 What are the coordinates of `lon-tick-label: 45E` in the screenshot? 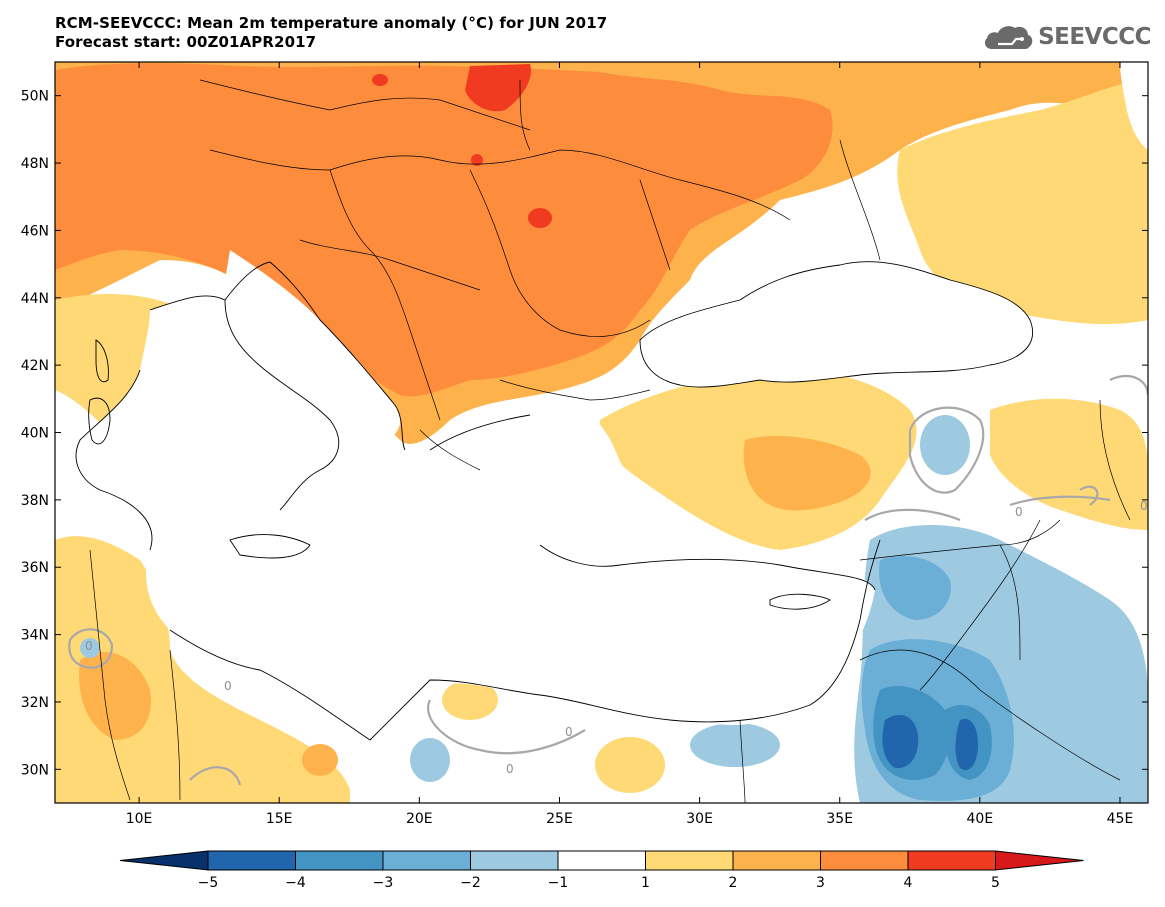 It's located at (1120, 819).